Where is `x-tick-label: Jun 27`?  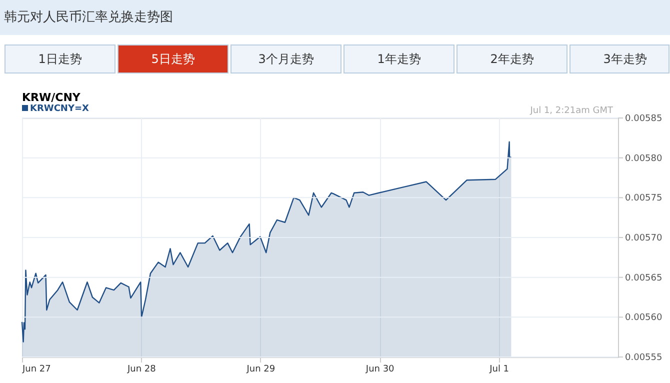 x-tick-label: Jun 27 is located at coordinates (36, 369).